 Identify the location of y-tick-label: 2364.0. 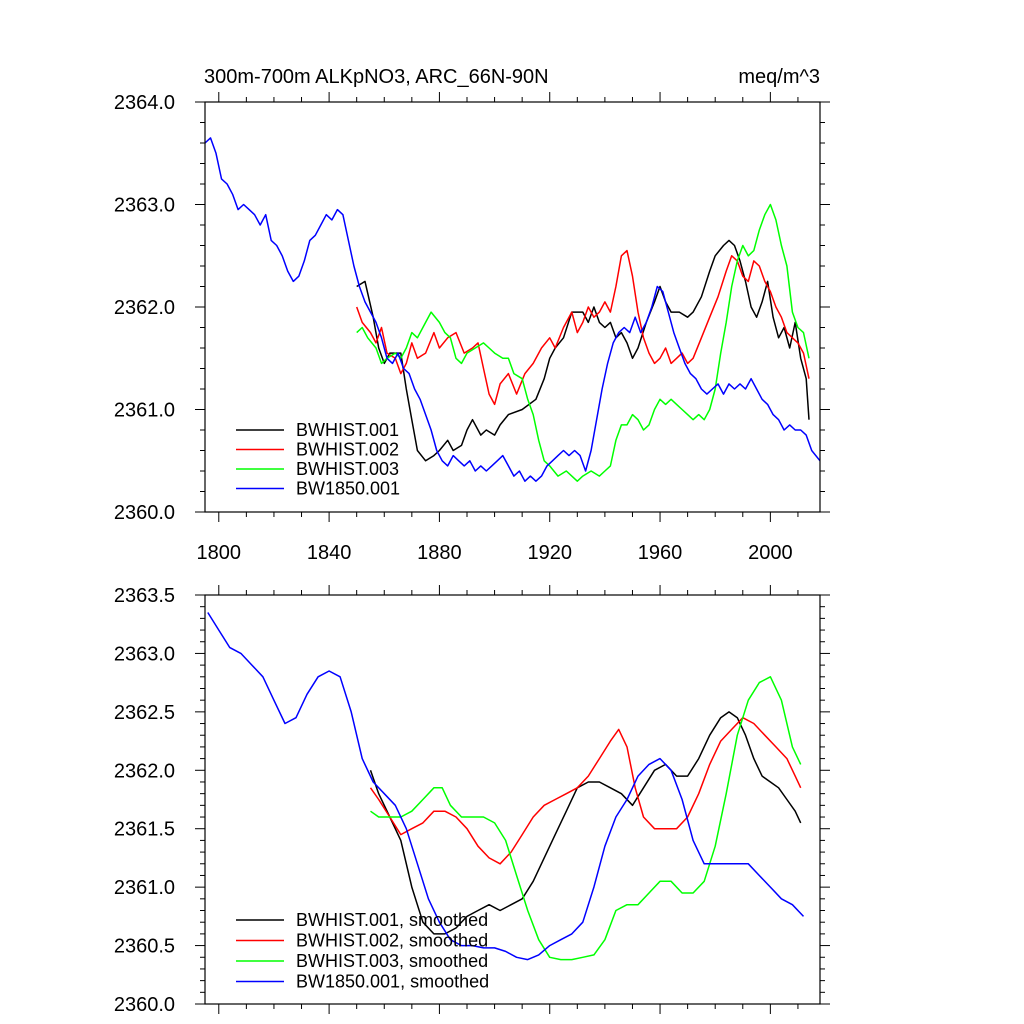
(144, 103).